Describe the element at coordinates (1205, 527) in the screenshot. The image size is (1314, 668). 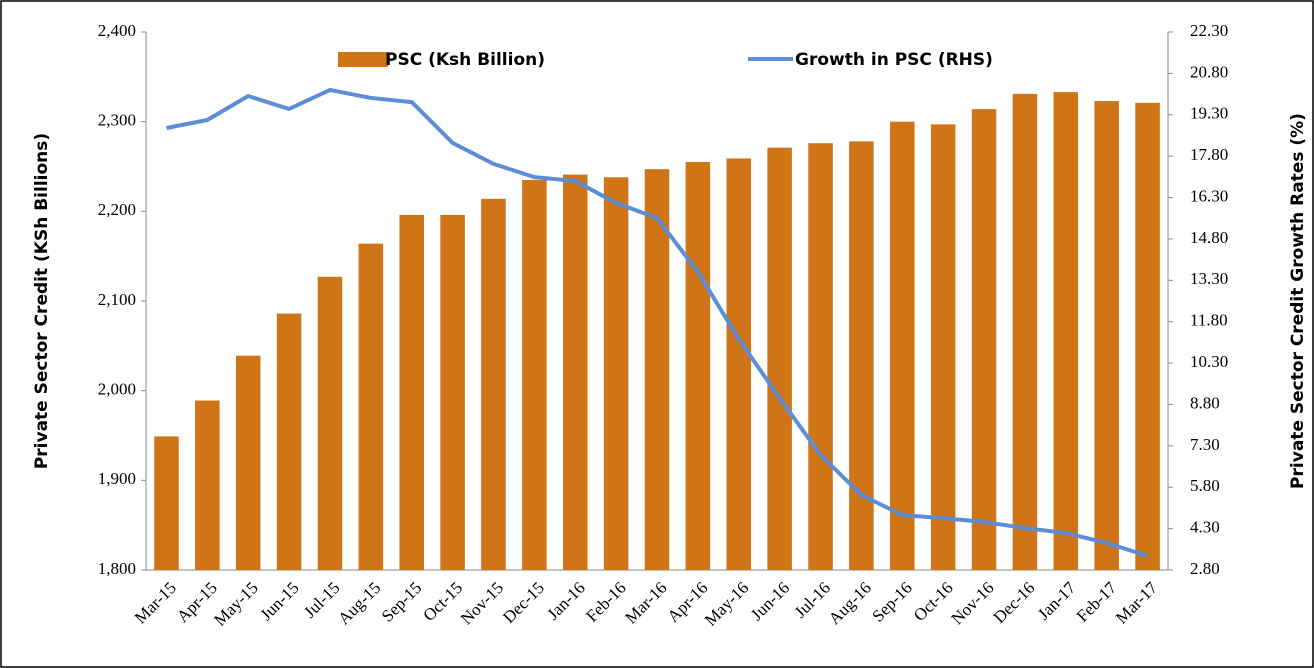
I see `y2-tick-label: 4.30` at that location.